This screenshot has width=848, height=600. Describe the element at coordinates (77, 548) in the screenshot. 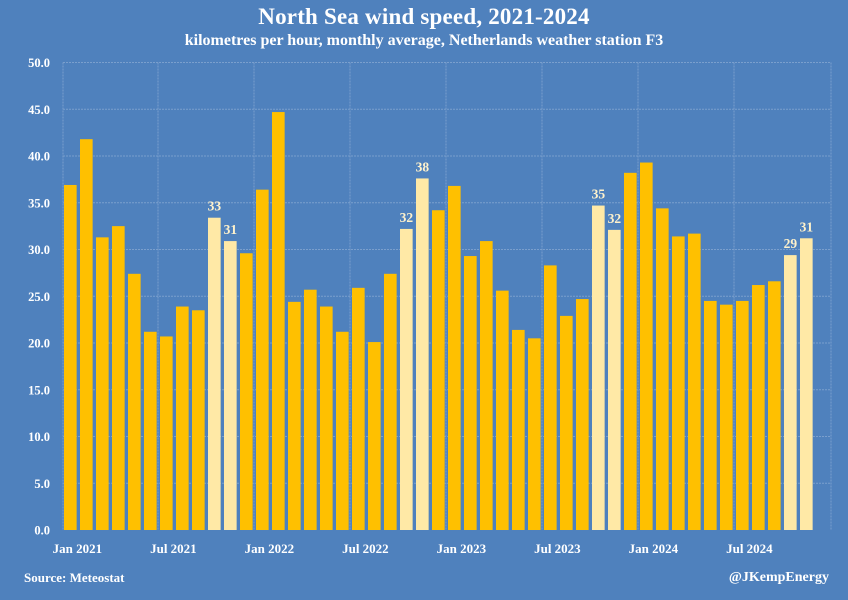

I see `x-tick-label: Jan 2021` at that location.